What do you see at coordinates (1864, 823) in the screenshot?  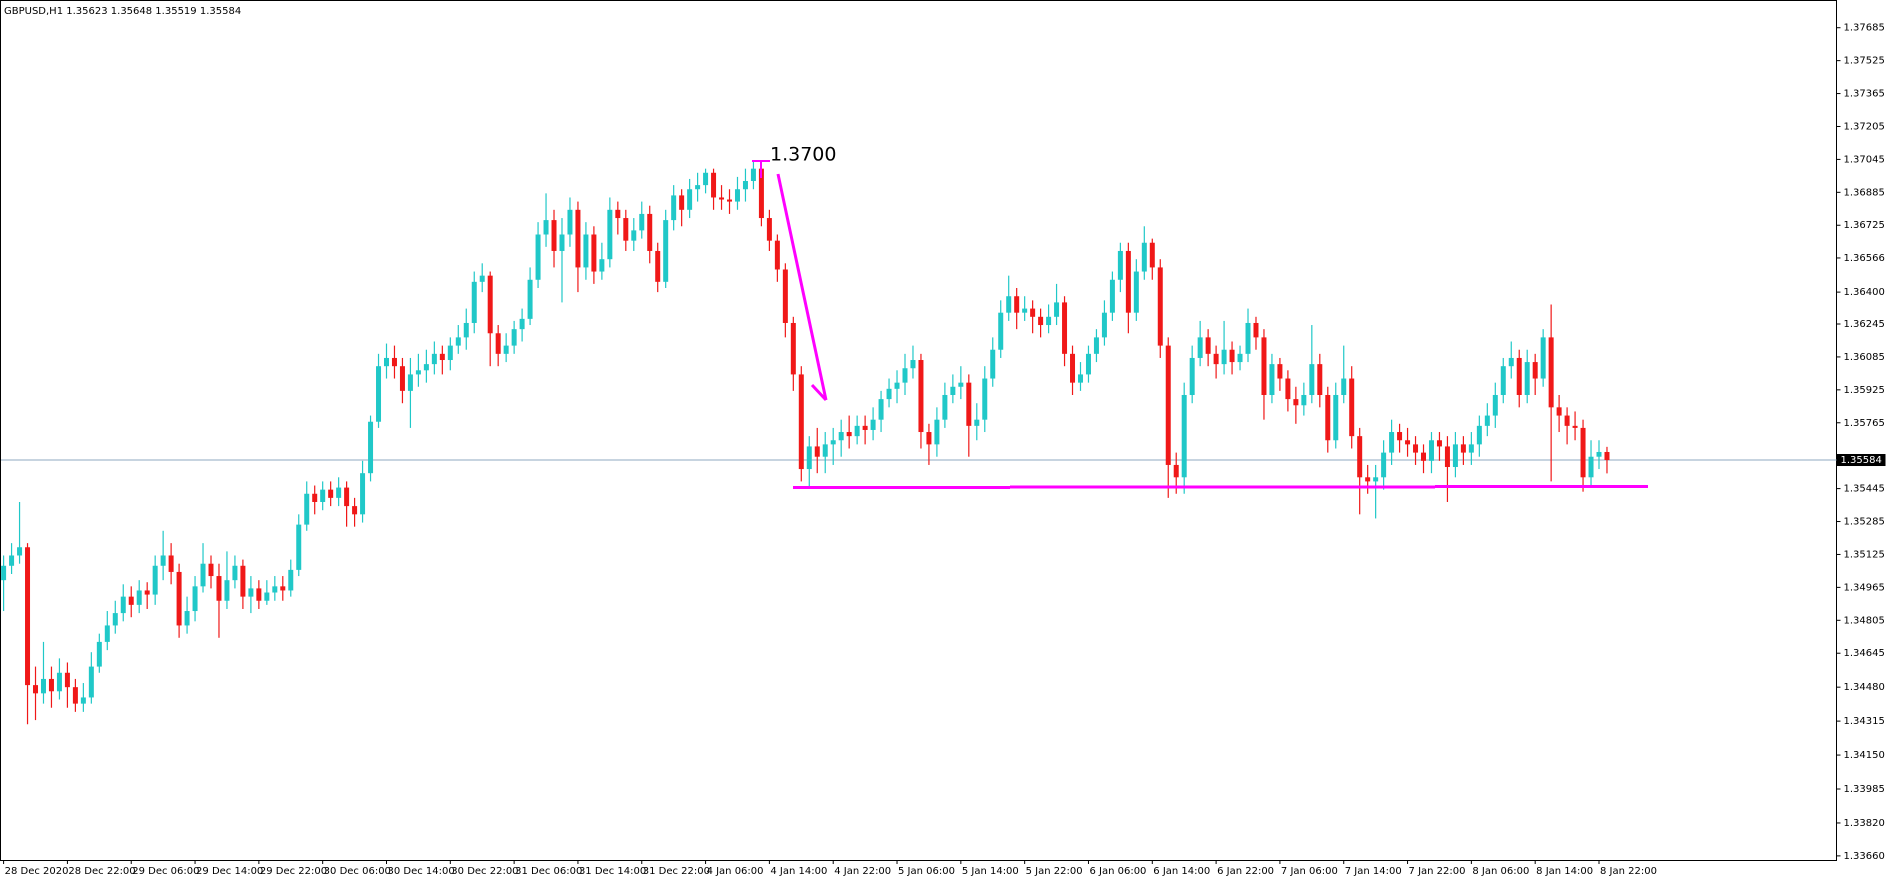 I see `y-tick-label: 1.33820` at bounding box center [1864, 823].